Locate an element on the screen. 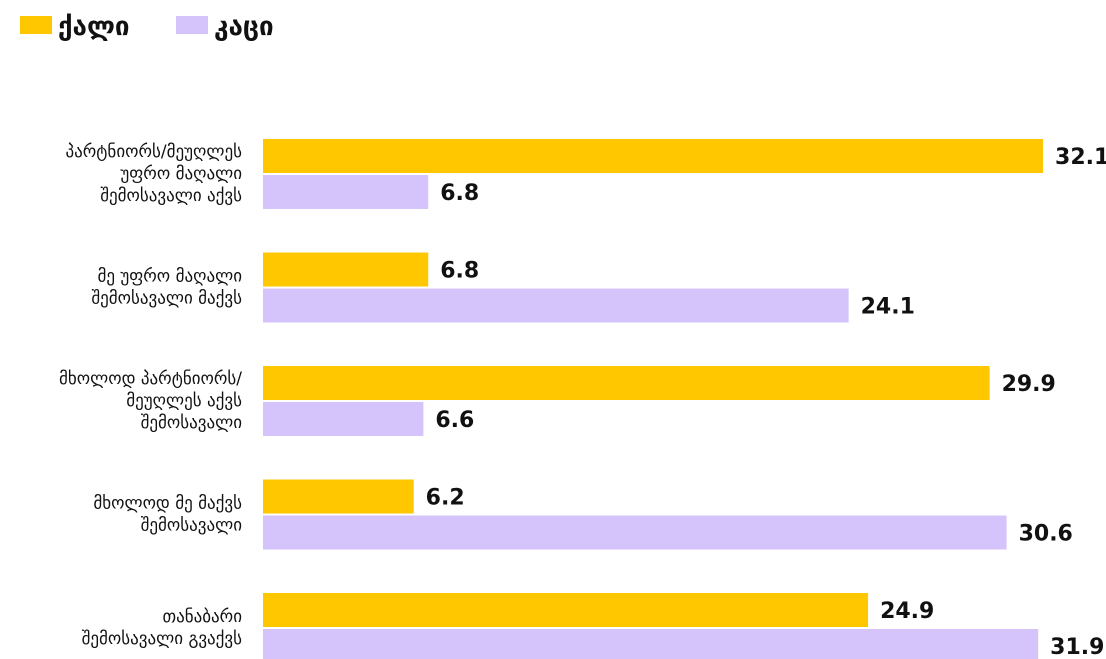 This screenshot has width=1106, height=659. category-label-3: მხოლოდ მე მაქვს შემოსავალი is located at coordinates (167, 515).